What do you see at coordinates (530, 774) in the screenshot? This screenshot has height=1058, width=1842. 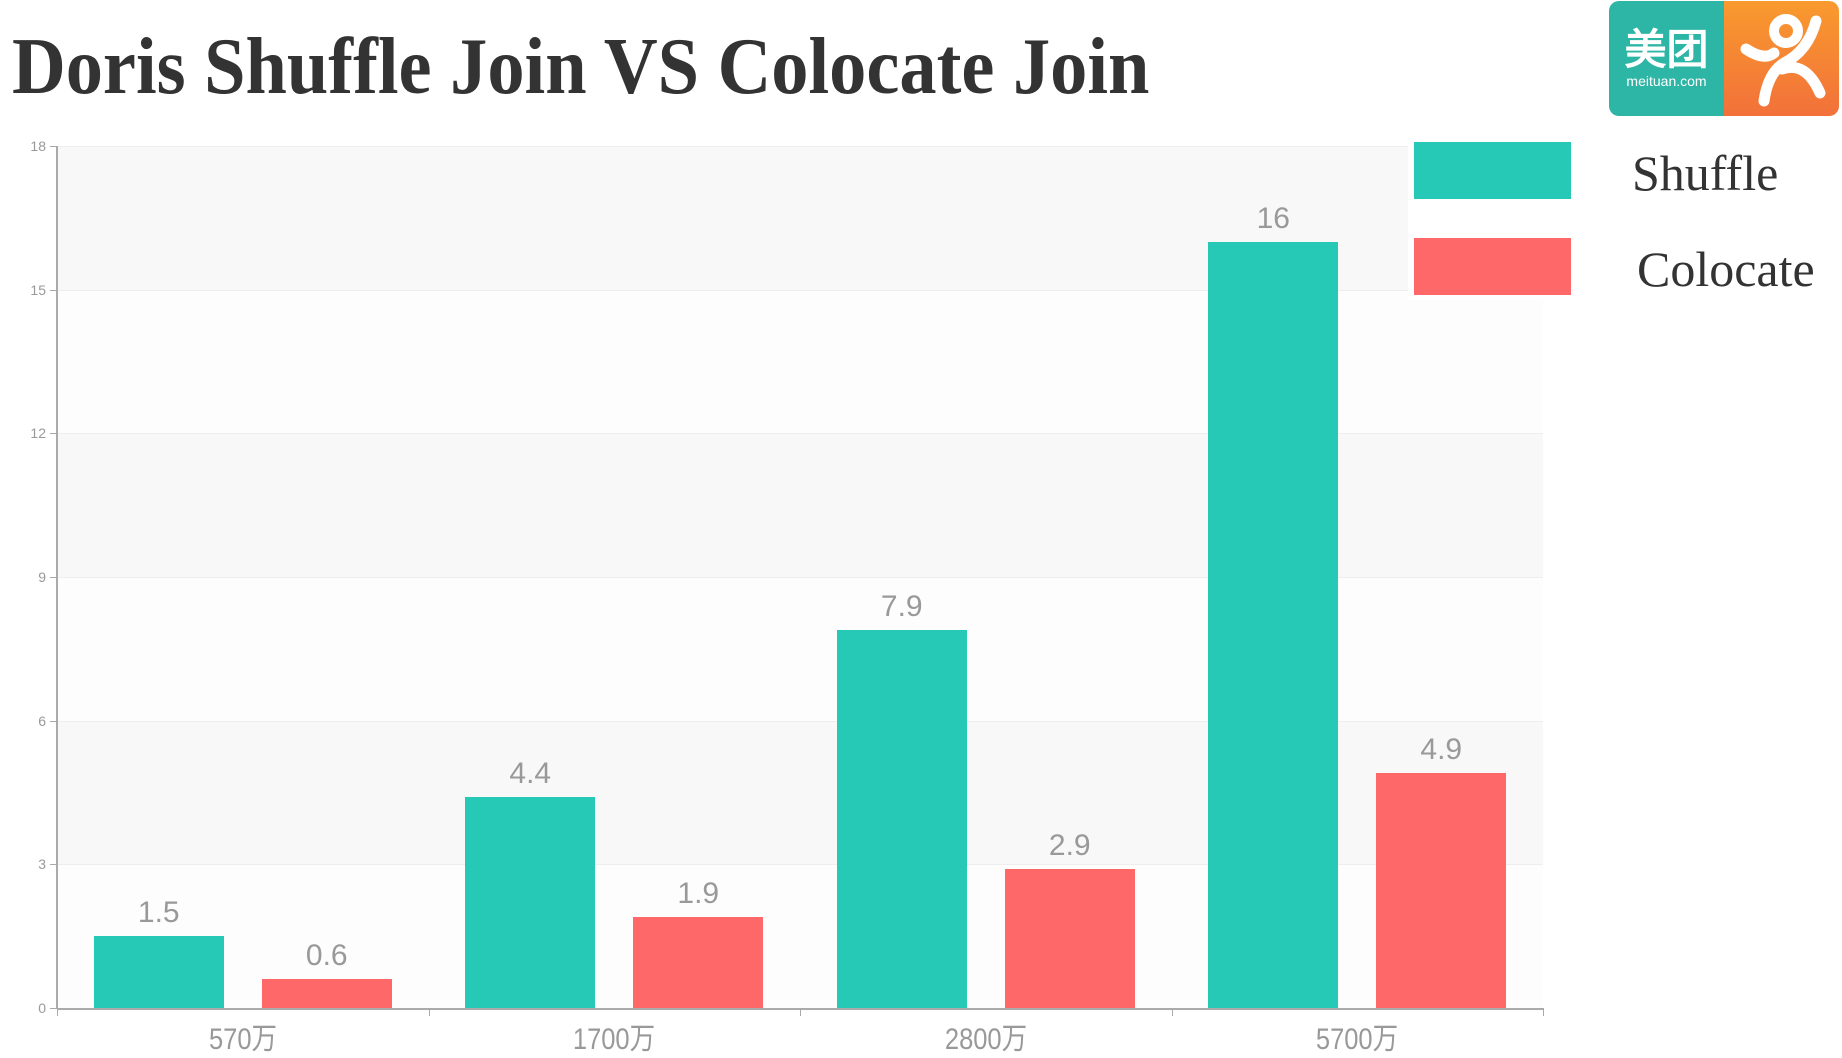 I see `bar-value-label: 4.4` at bounding box center [530, 774].